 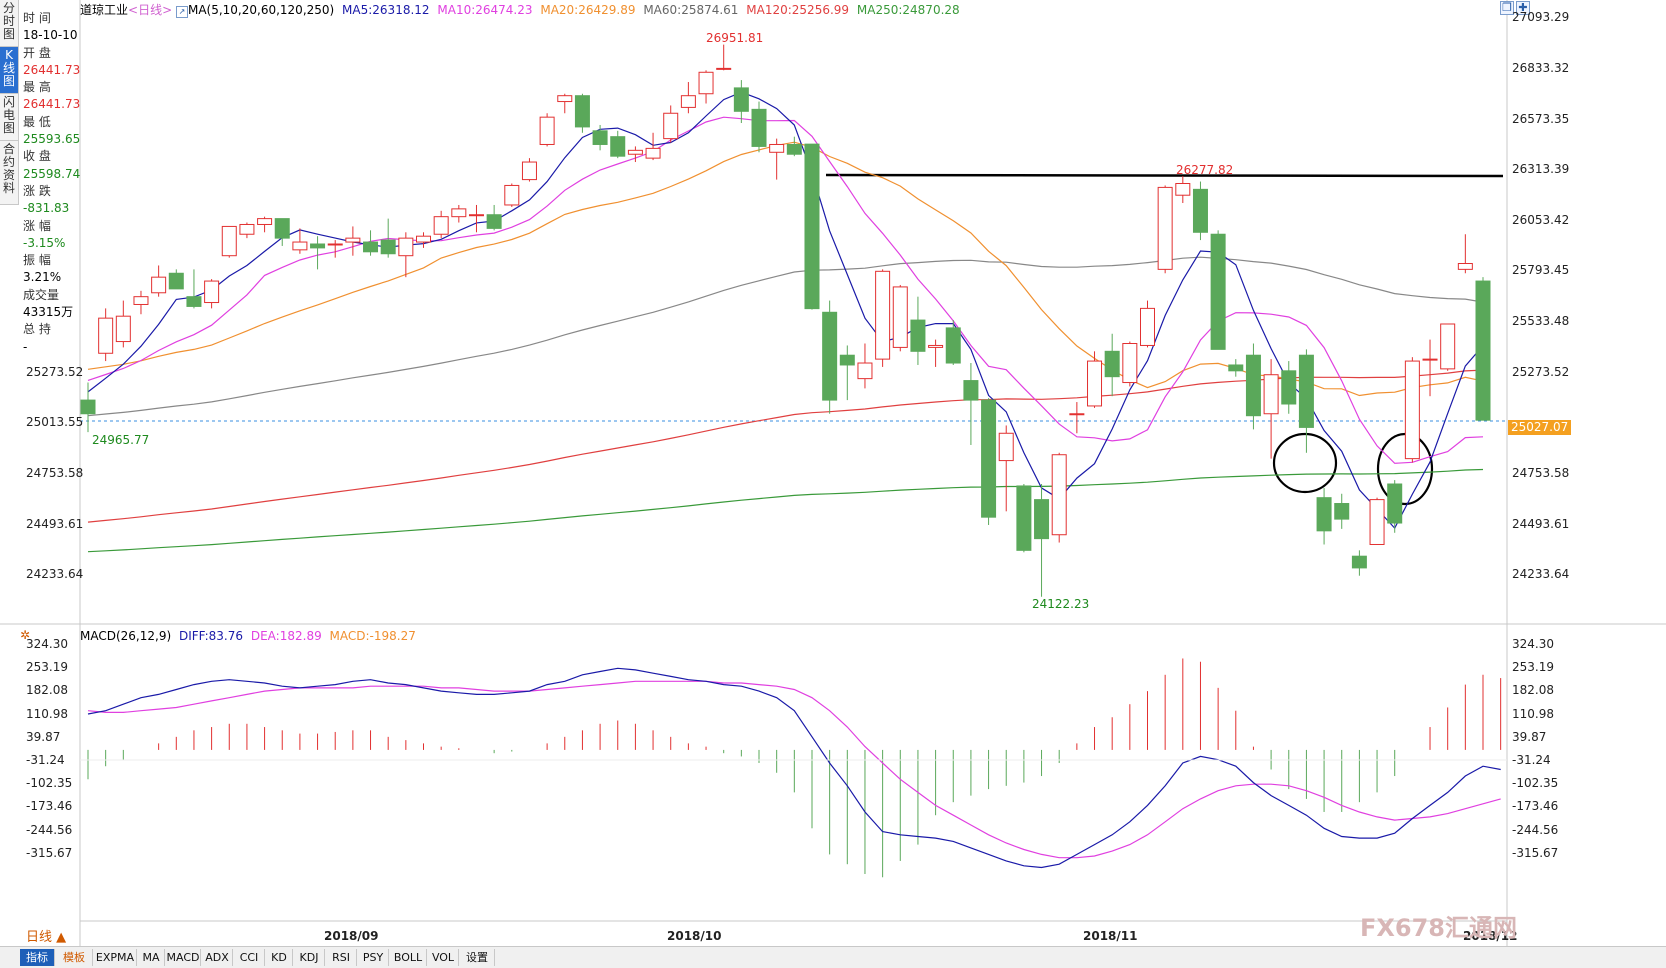 I want to click on tab-kline: K线图, so click(x=9, y=70).